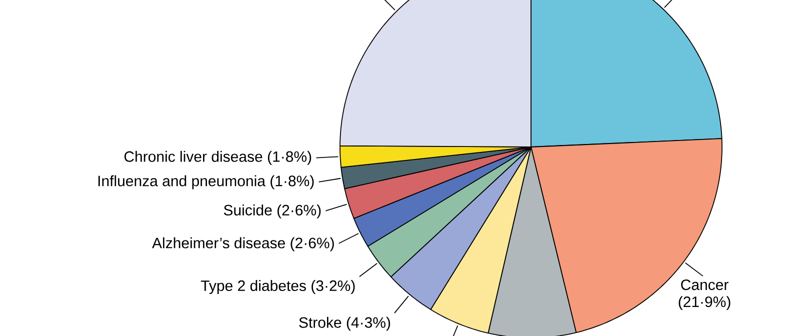 Image resolution: width=789 pixels, height=336 pixels. What do you see at coordinates (243, 244) in the screenshot?
I see `slice-label: Alzheimer’s disease (2·6%)` at bounding box center [243, 244].